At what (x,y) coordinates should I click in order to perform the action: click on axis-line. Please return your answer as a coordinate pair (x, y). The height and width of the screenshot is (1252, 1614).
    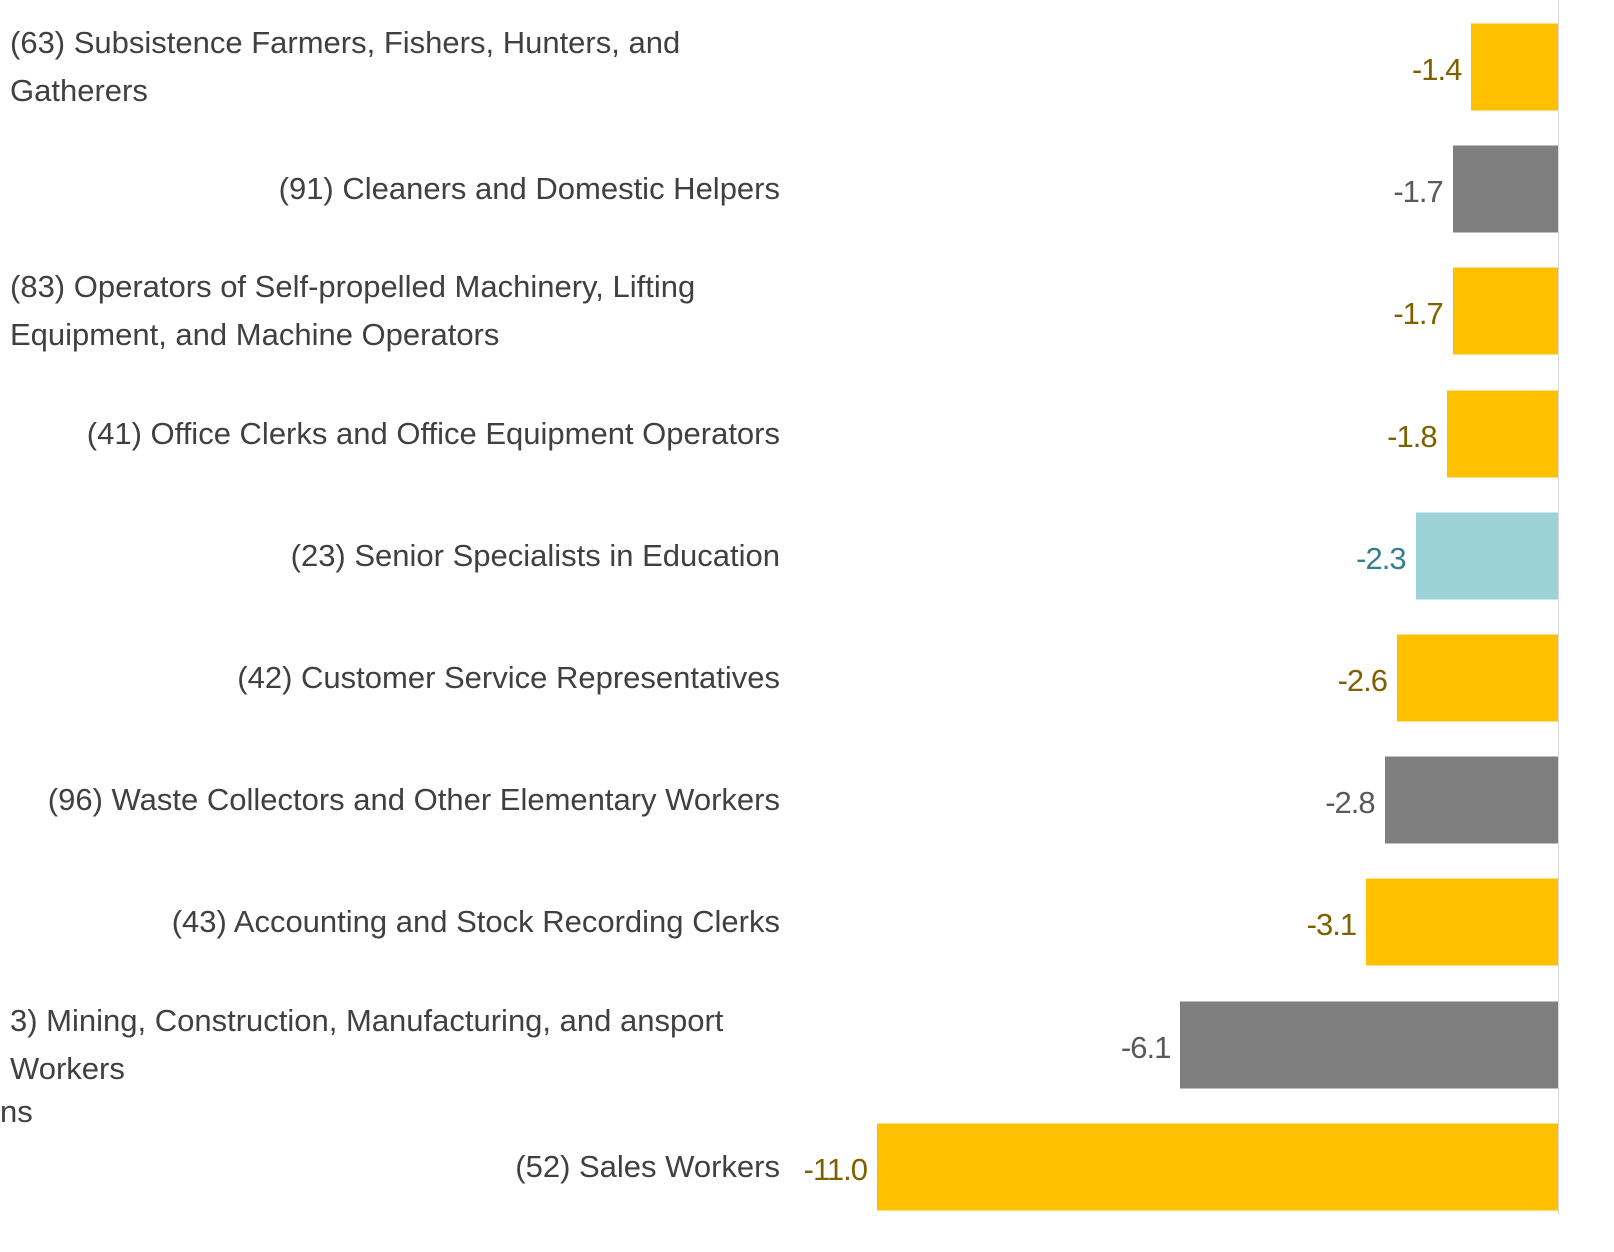
    Looking at the image, I should click on (1558, 607).